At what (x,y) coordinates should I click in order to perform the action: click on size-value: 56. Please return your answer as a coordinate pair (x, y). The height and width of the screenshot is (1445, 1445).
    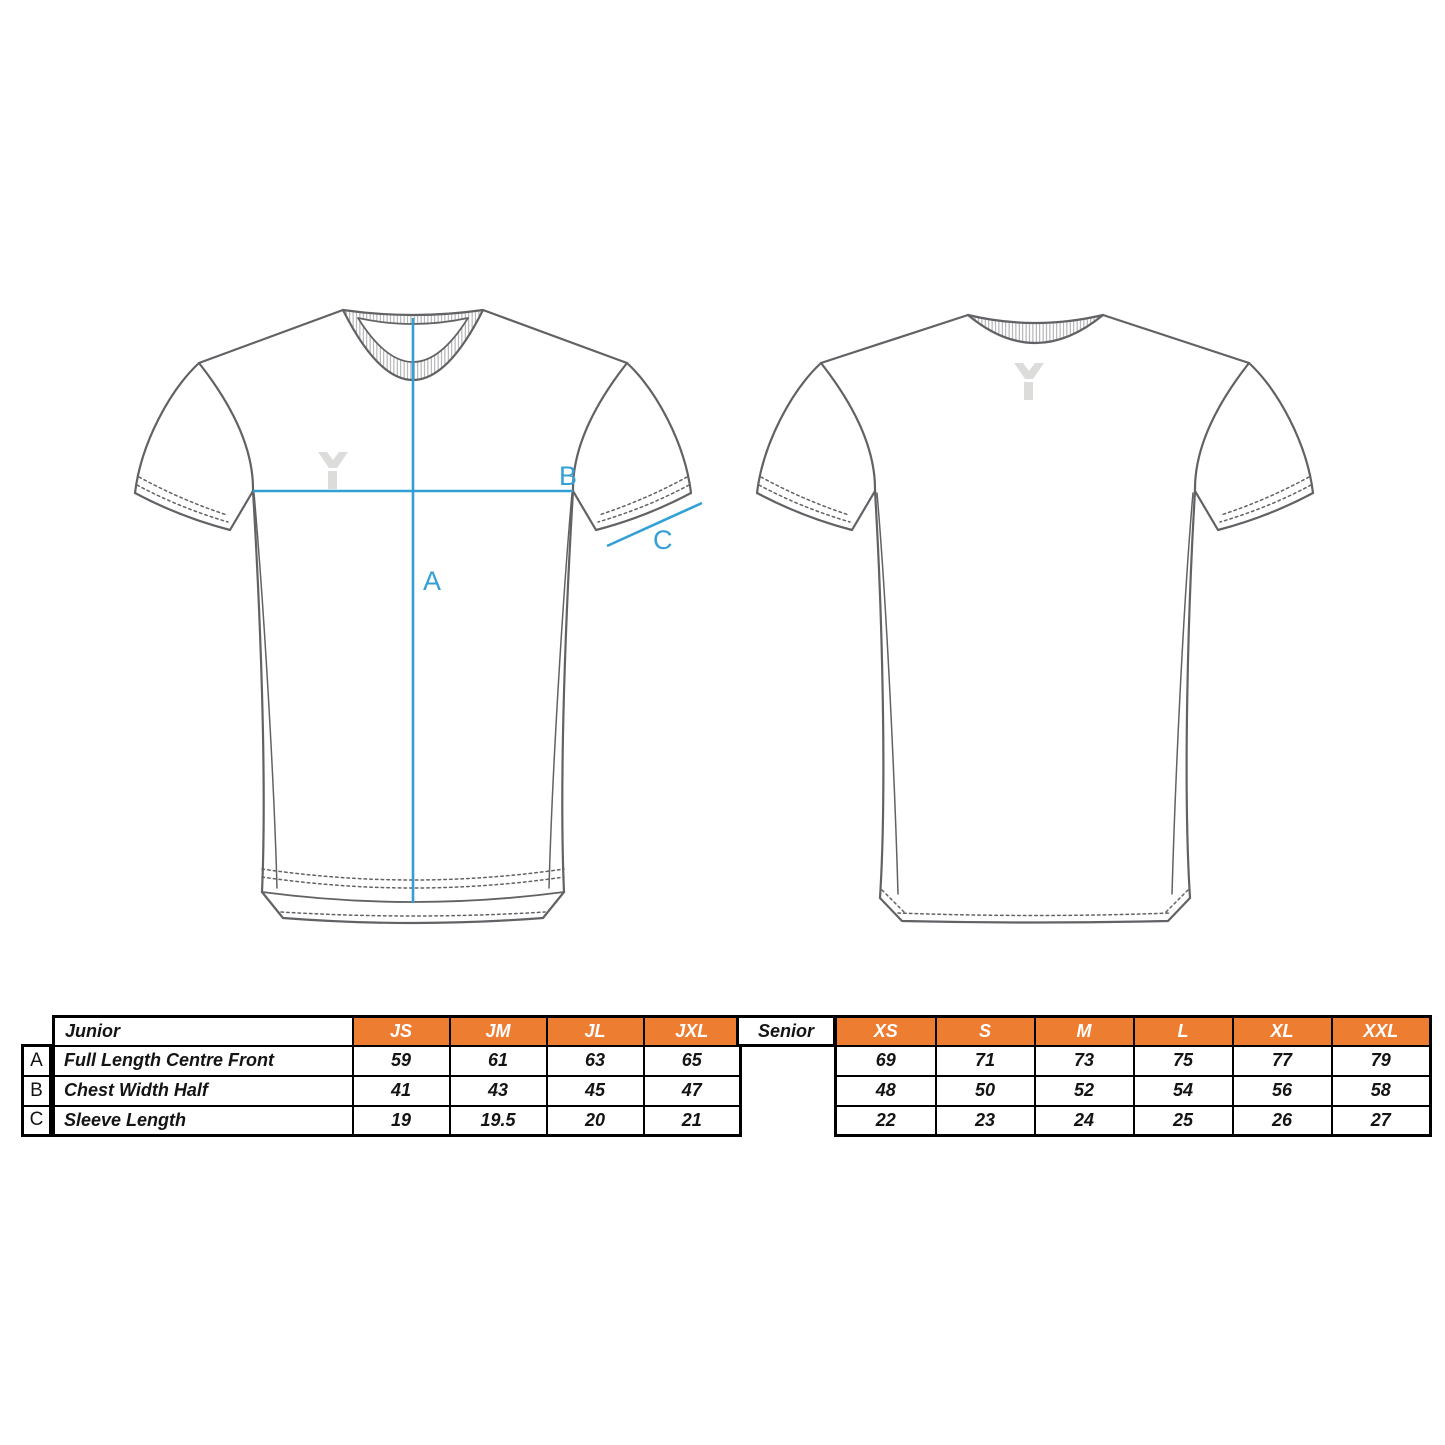
    Looking at the image, I should click on (1282, 1090).